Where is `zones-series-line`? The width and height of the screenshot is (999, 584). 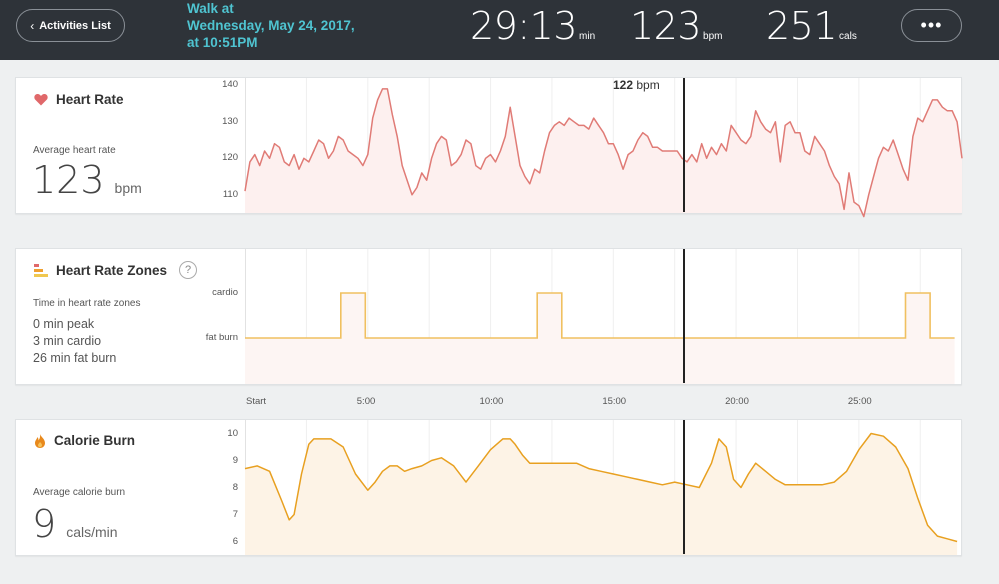 zones-series-line is located at coordinates (600, 315).